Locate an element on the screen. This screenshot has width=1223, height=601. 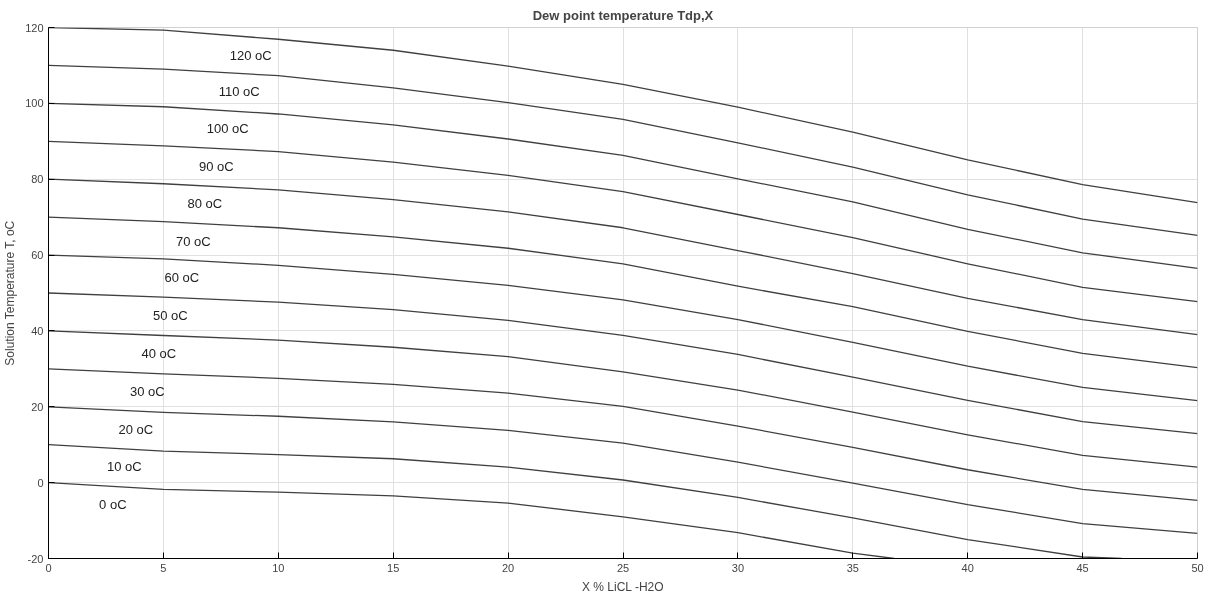
y-tick-label: 100 is located at coordinates (34, 103).